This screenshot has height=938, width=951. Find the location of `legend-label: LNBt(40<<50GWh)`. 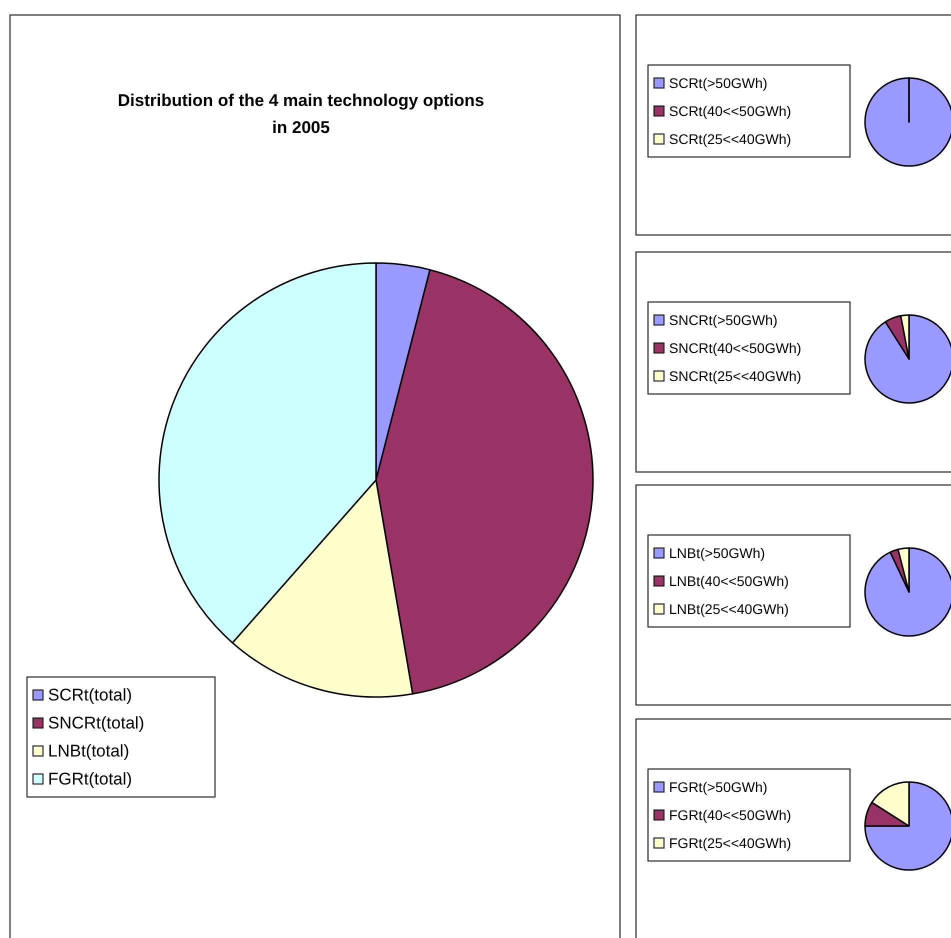

legend-label: LNBt(40<<50GWh) is located at coordinates (729, 581).